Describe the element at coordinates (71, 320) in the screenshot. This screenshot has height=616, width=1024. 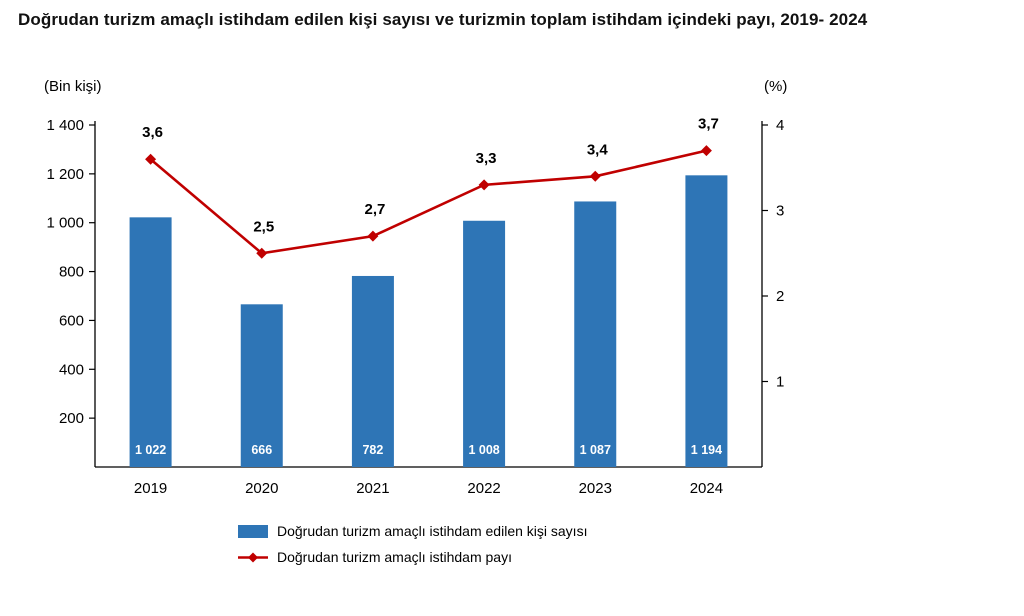
I see `left-axis-tick-label: 600` at that location.